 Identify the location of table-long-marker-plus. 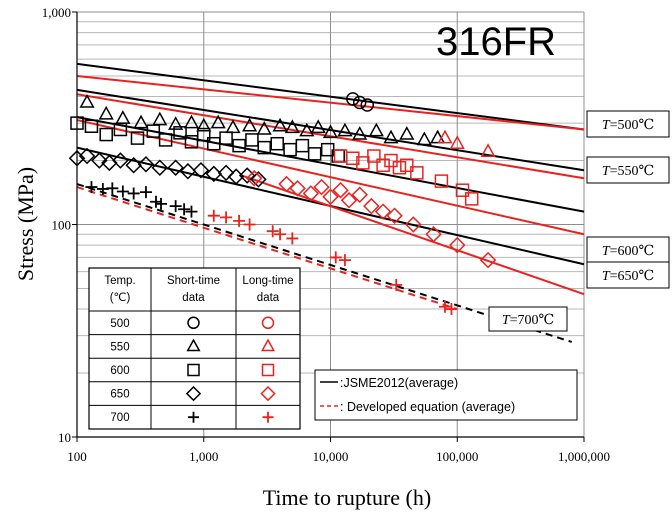
(268, 417).